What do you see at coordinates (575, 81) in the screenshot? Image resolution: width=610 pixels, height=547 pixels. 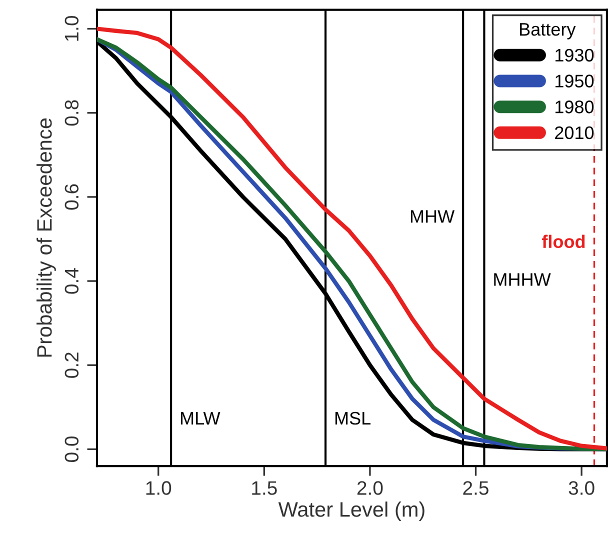 I see `legend-label: 1950` at bounding box center [575, 81].